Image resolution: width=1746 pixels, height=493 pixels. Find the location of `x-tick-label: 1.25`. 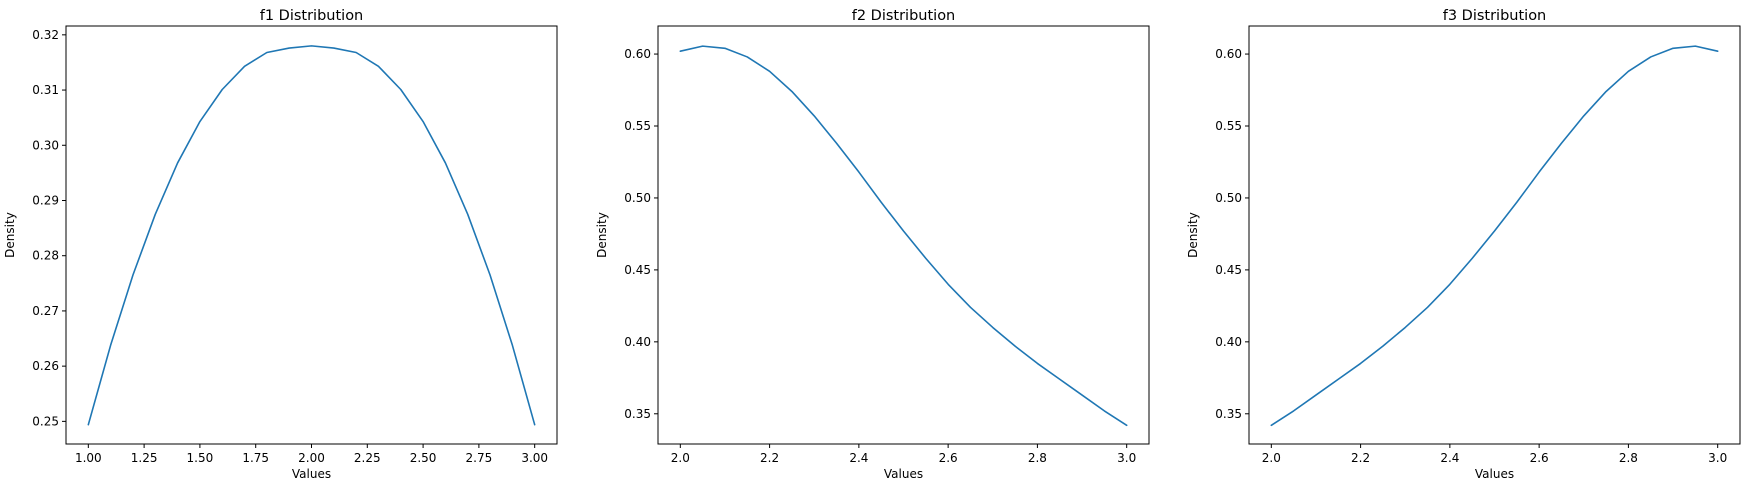

x-tick-label: 1.25 is located at coordinates (144, 458).